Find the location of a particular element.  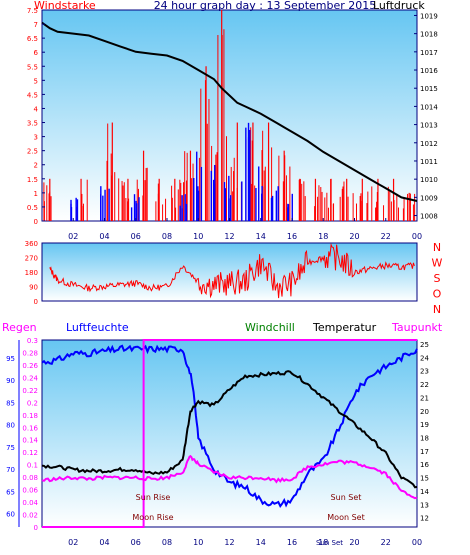

wind-tick-label: 5 is located at coordinates (36, 81).